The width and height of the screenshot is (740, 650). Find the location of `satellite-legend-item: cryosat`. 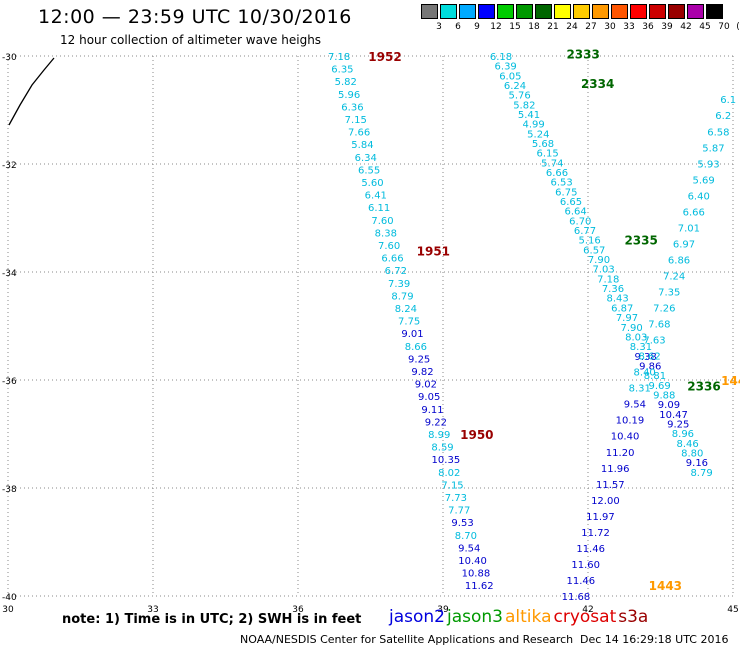

satellite-legend-item: cryosat is located at coordinates (585, 617).